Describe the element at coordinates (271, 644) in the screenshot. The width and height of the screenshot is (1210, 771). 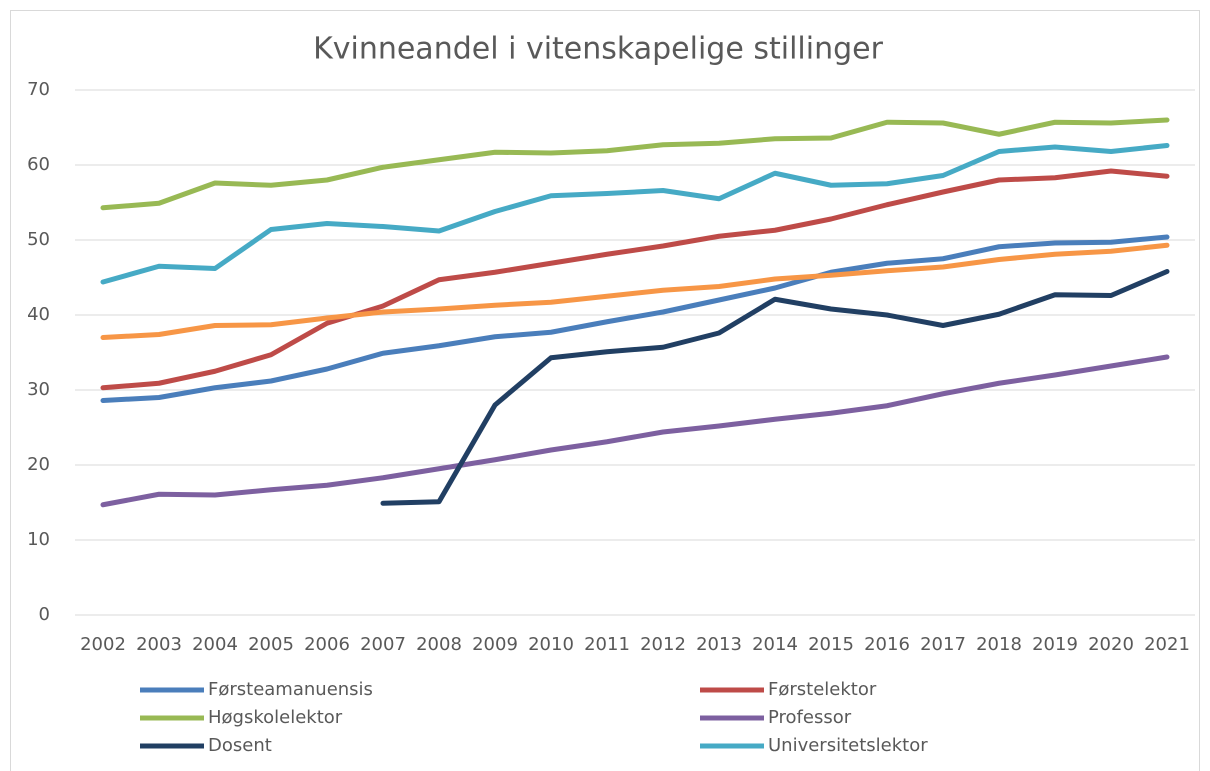
I see `x-tick-label: 2005` at that location.